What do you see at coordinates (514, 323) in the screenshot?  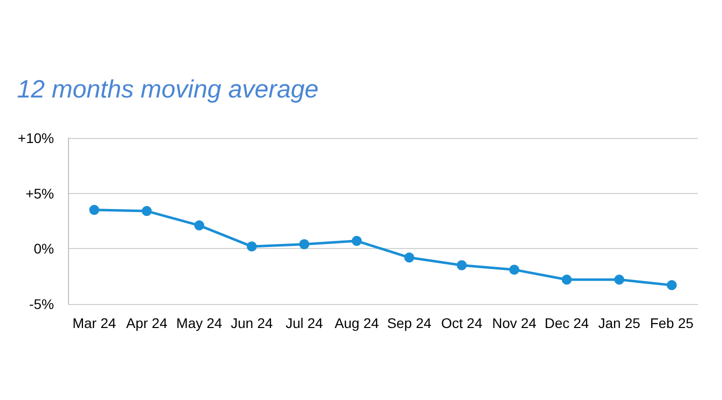 I see `x-tick-label: Nov 24` at bounding box center [514, 323].